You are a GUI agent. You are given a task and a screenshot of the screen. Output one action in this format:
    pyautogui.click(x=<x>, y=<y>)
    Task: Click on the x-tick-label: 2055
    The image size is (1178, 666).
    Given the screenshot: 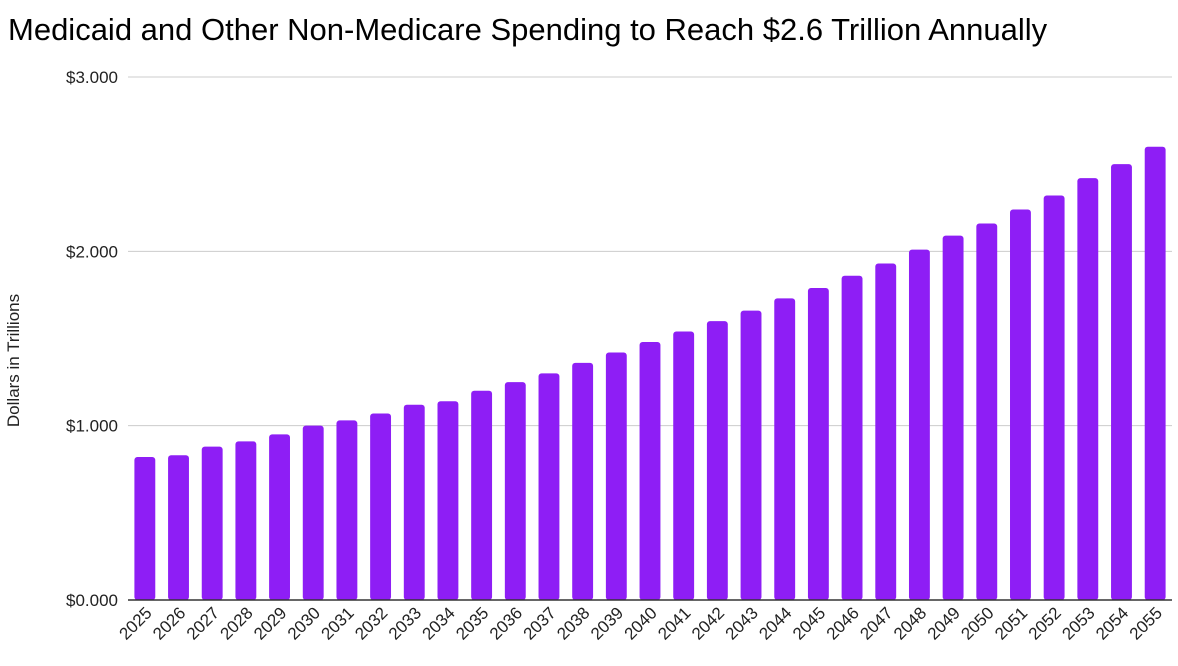 What is the action you would take?
    pyautogui.click(x=1146, y=623)
    